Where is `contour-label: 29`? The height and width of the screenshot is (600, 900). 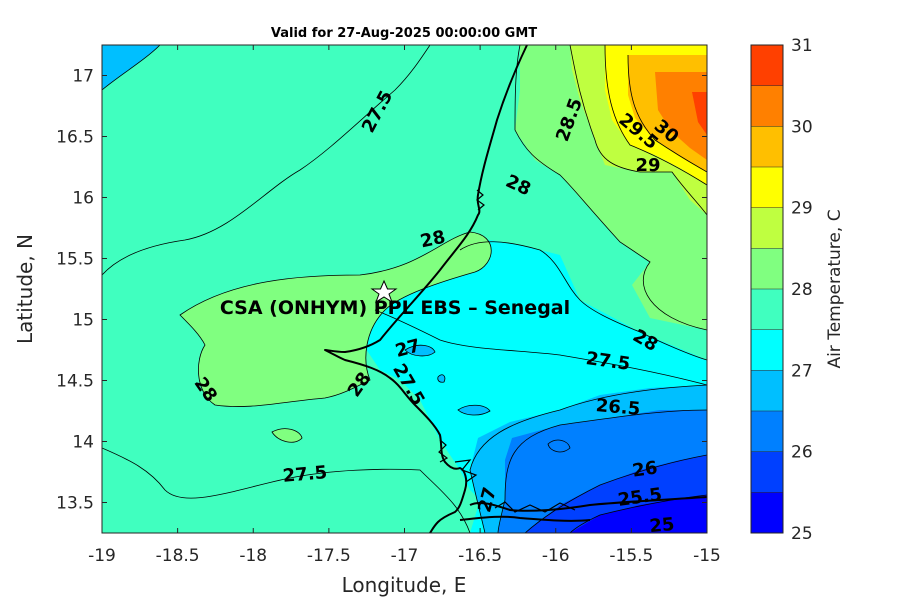
contour-label: 29 is located at coordinates (647, 165).